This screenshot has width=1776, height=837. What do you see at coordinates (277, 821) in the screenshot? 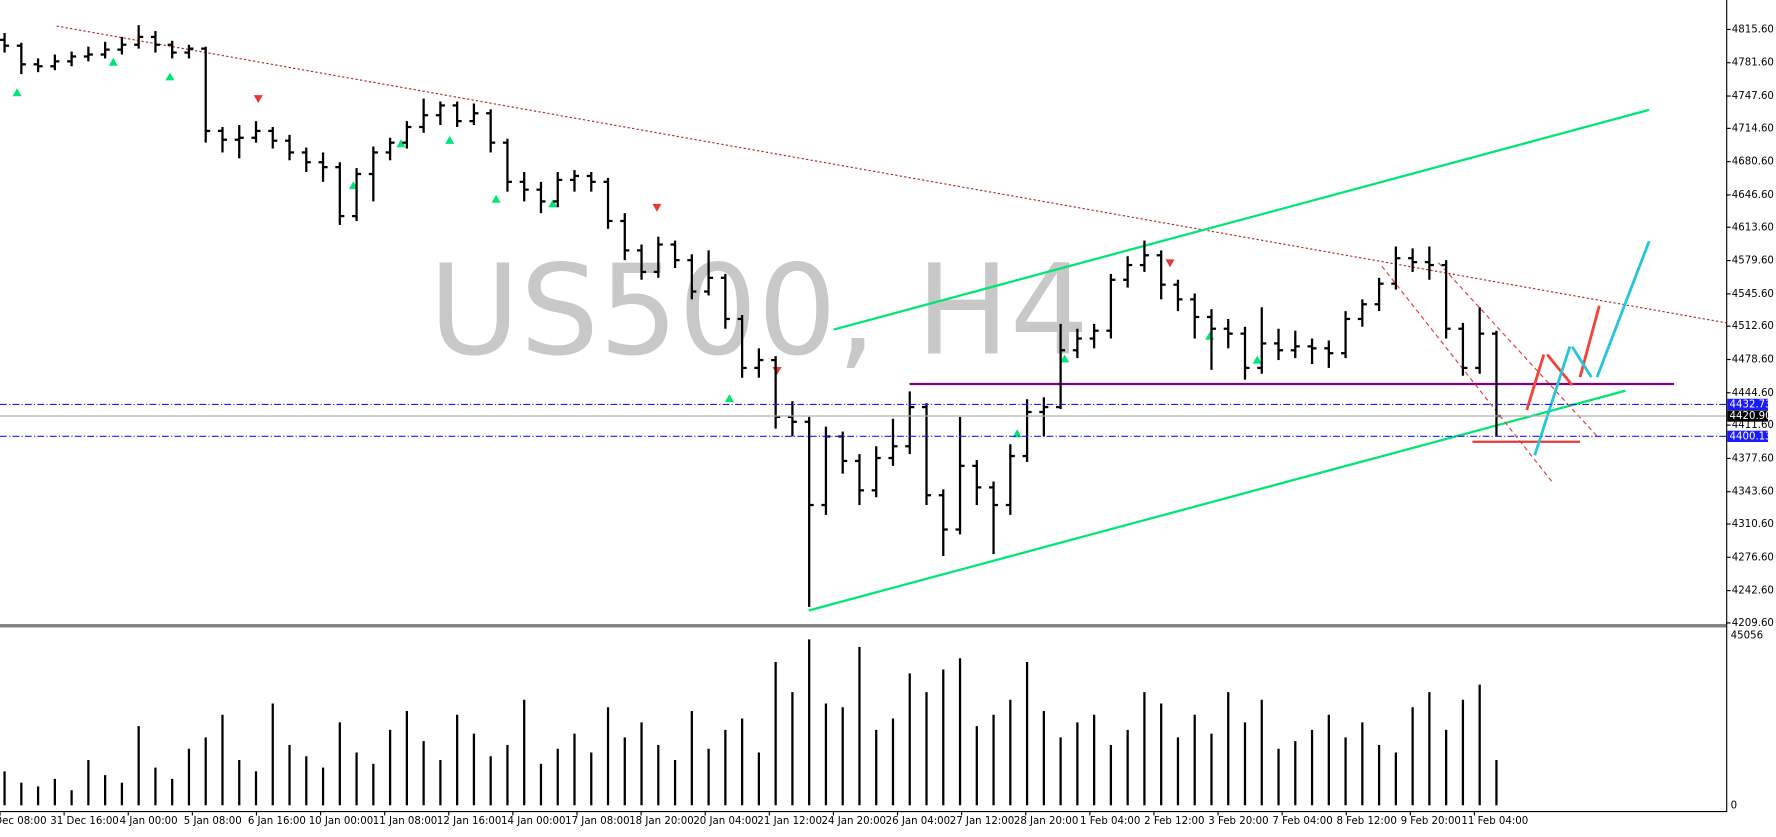
I see `x-tick-label: 6 Jan 16:00` at bounding box center [277, 821].